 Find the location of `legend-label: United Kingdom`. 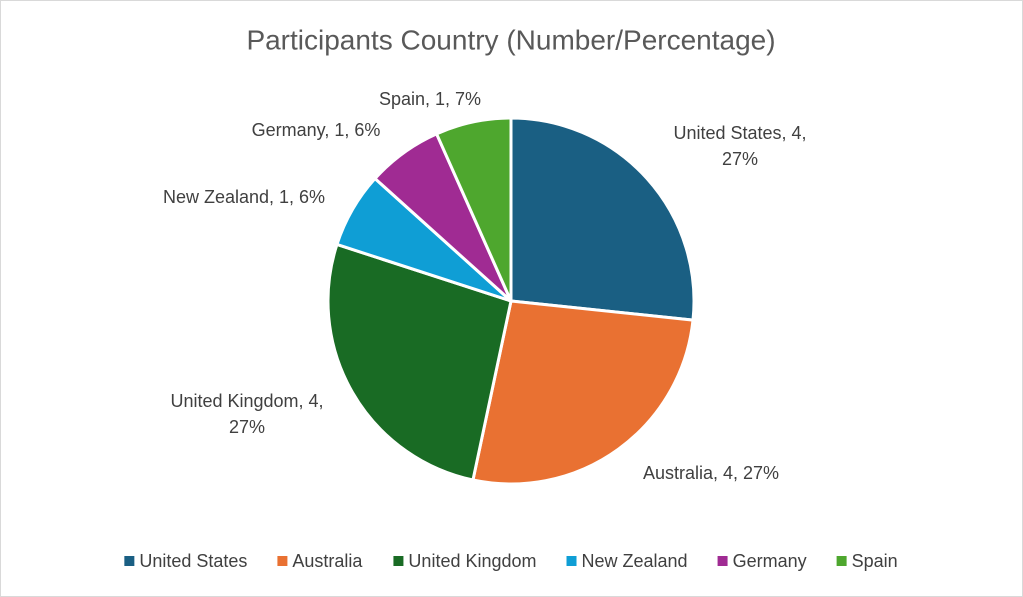

legend-label: United Kingdom is located at coordinates (472, 561).